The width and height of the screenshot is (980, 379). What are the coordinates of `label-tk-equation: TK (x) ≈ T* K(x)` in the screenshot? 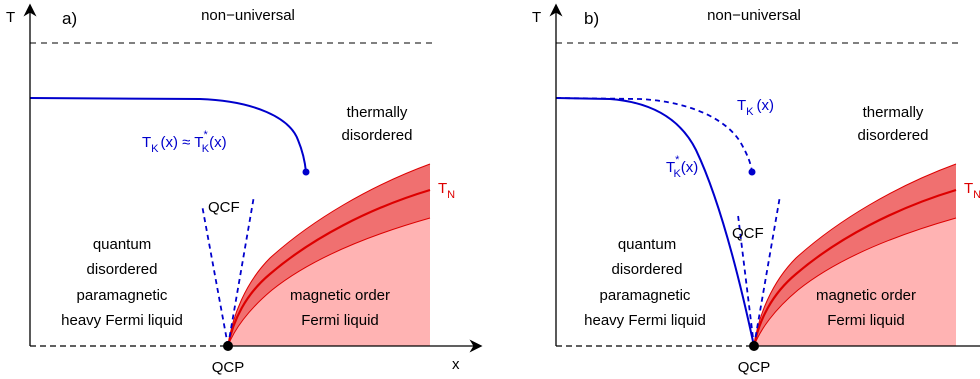 It's located at (184, 142).